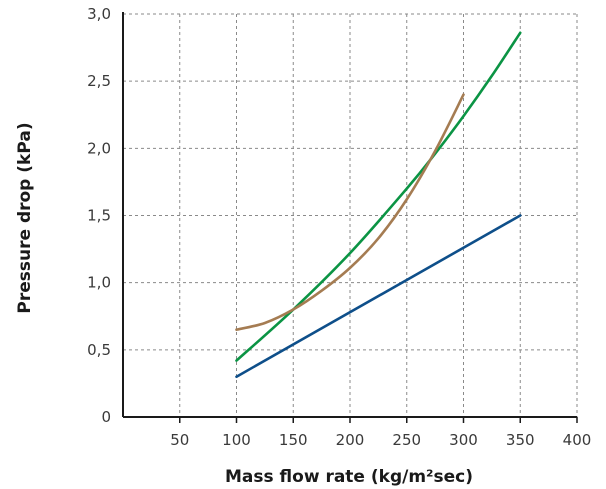  I want to click on y-tick-label: 3,0, so click(99, 14).